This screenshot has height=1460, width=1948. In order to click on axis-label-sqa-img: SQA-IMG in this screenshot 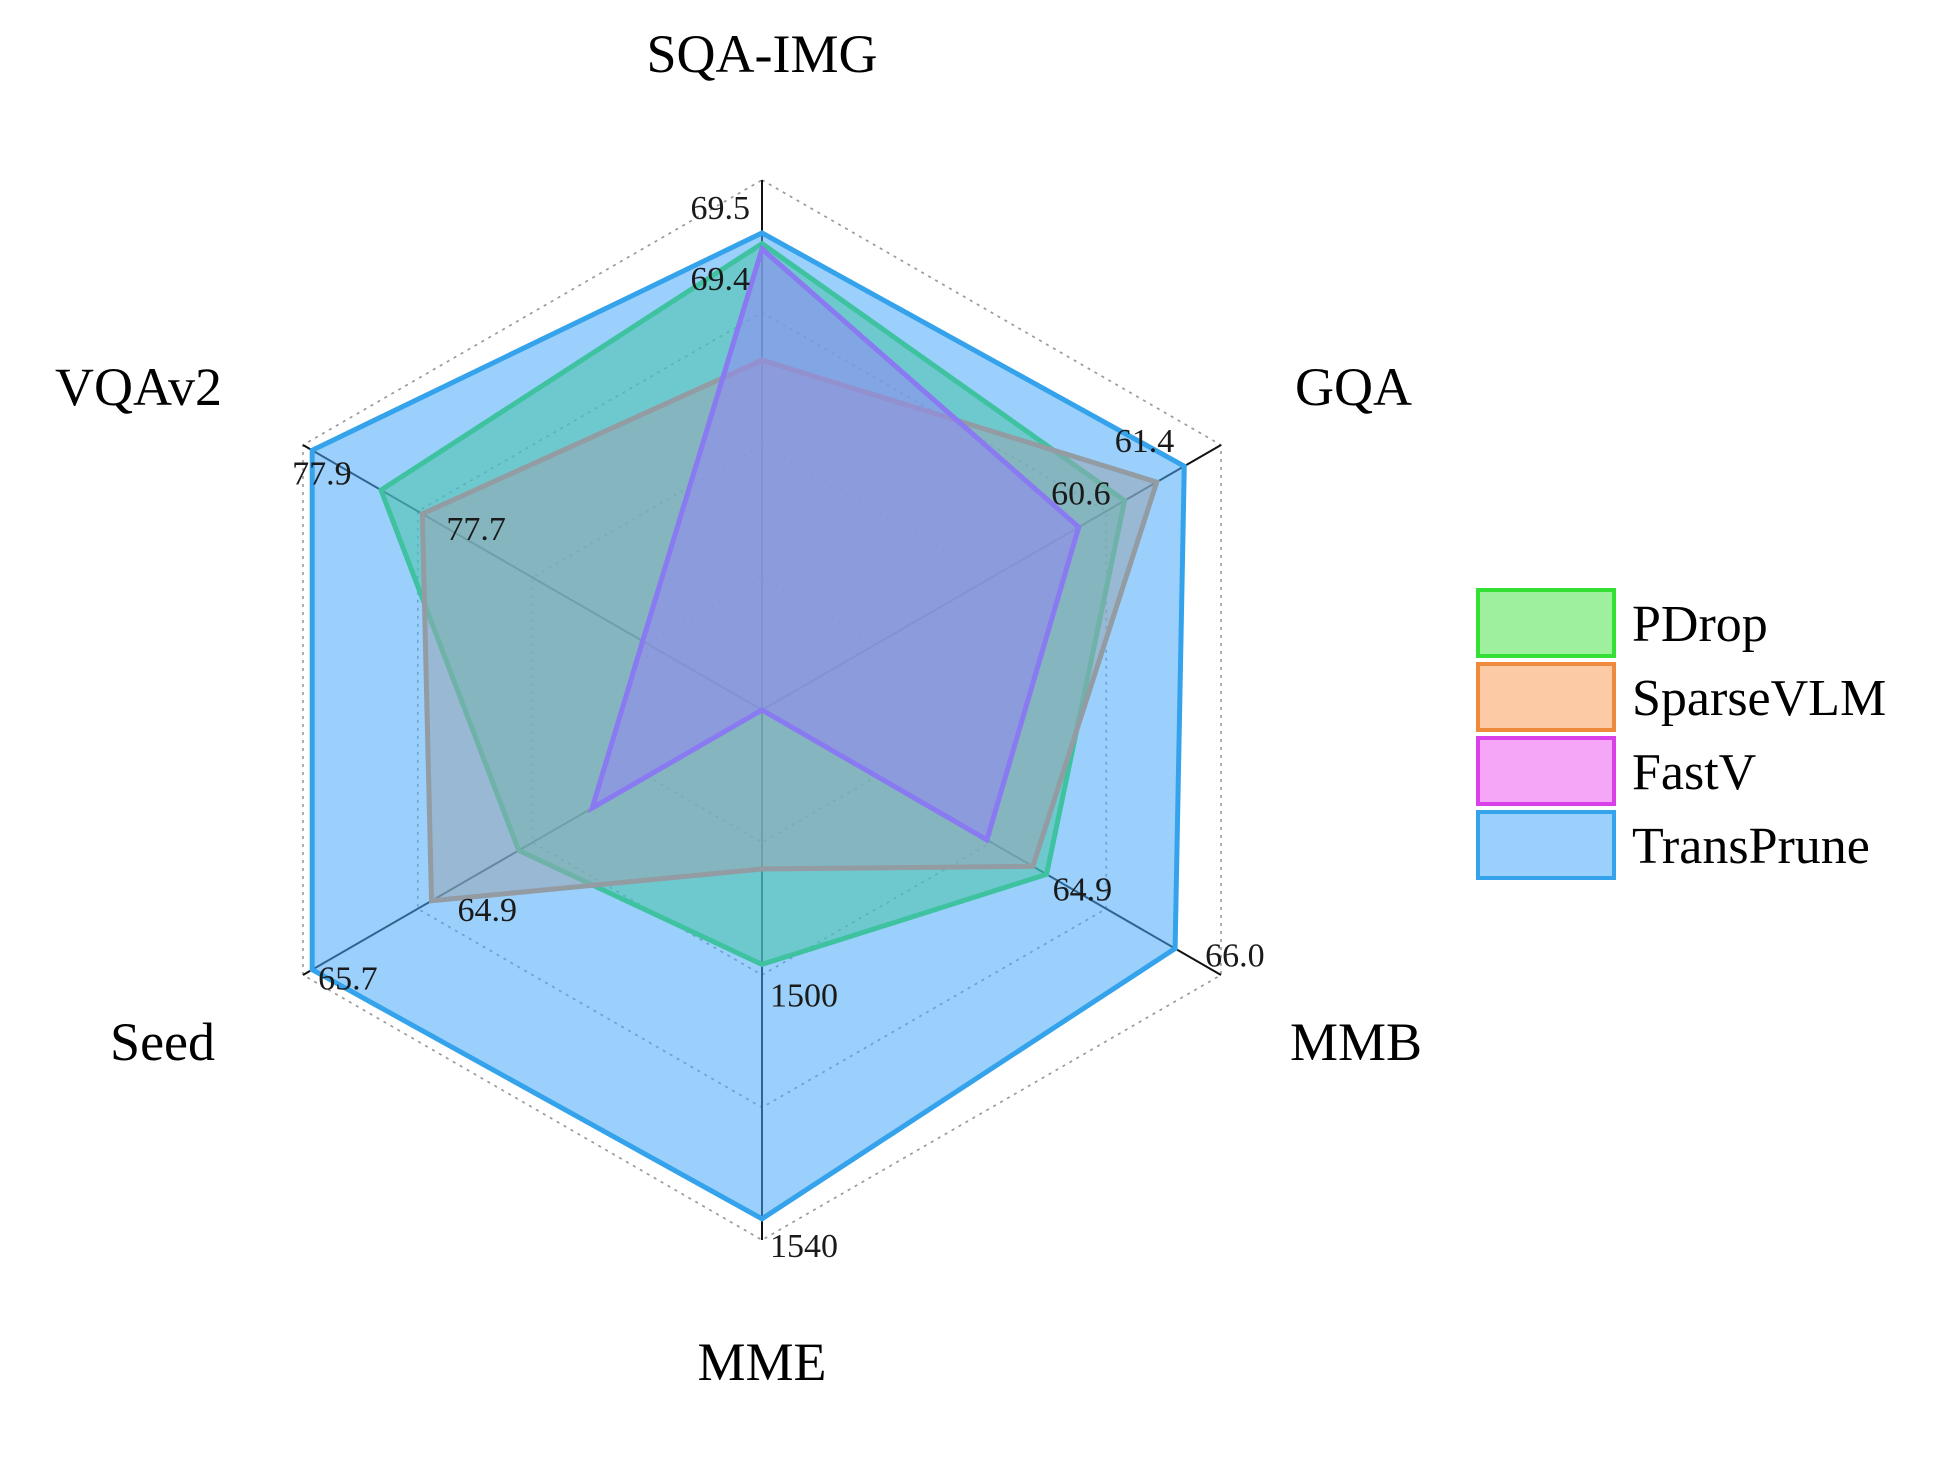, I will do `click(761, 54)`.